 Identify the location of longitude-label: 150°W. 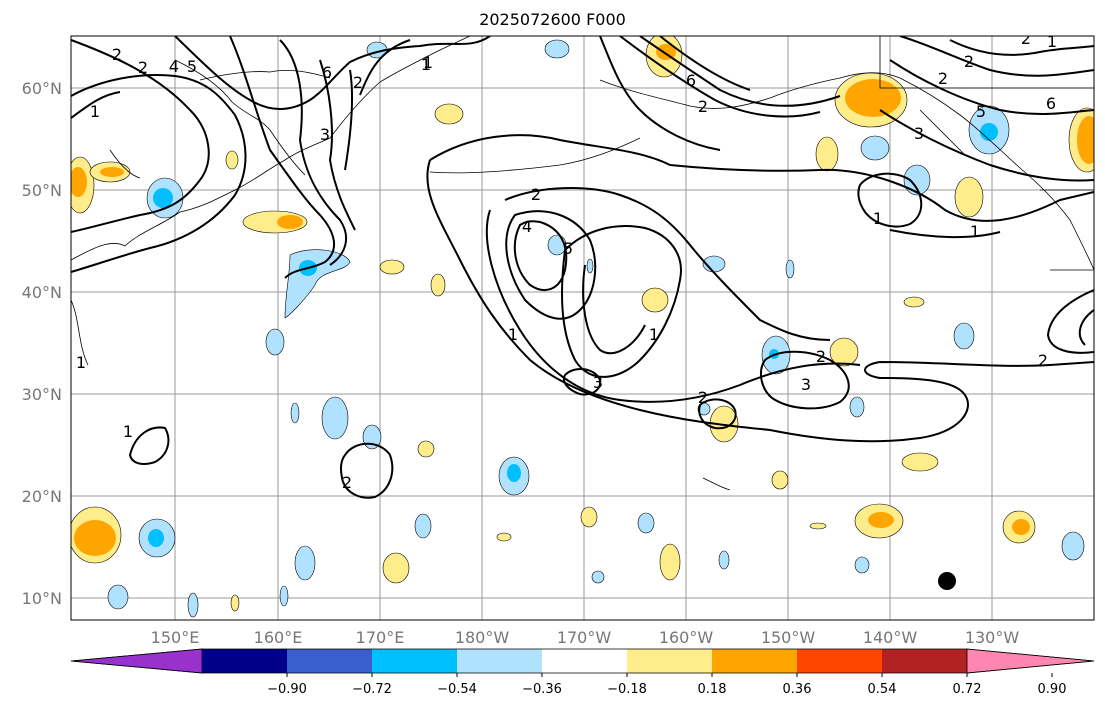
(788, 637).